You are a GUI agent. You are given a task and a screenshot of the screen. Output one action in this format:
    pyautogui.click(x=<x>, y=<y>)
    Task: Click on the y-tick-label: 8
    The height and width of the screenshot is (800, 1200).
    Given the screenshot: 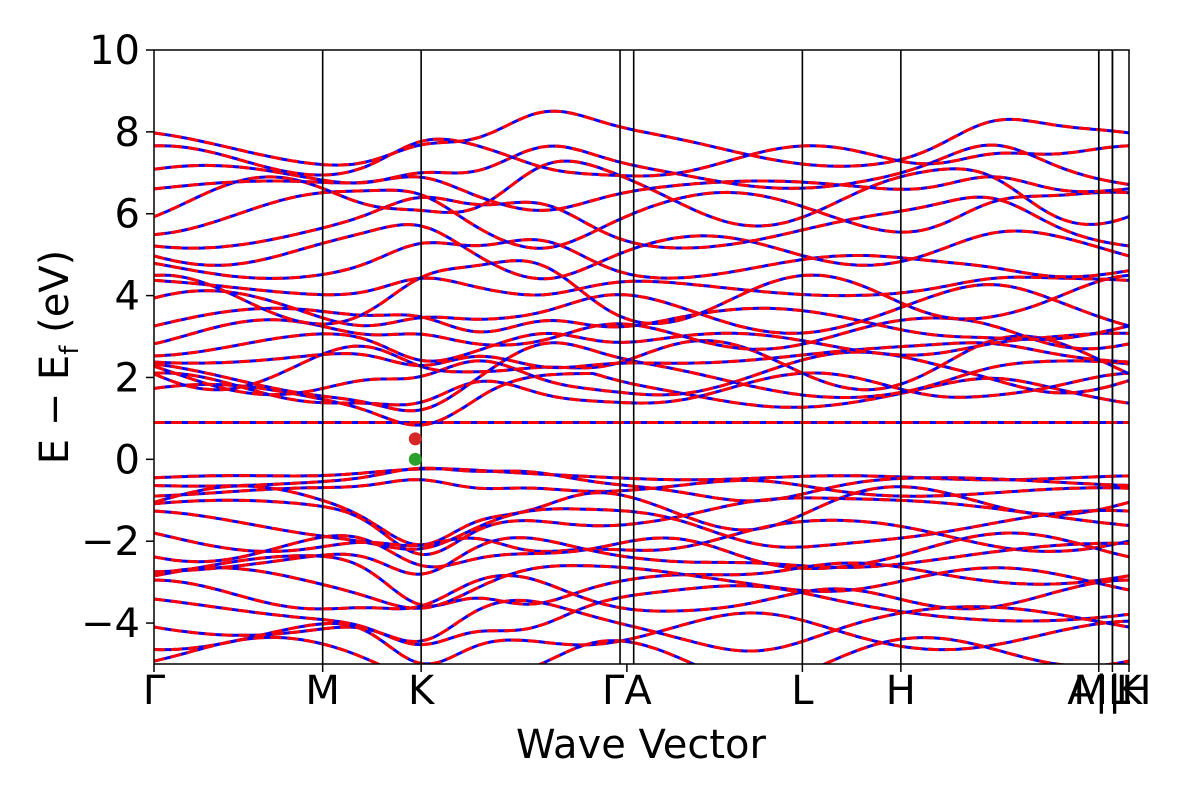 What is the action you would take?
    pyautogui.click(x=127, y=133)
    